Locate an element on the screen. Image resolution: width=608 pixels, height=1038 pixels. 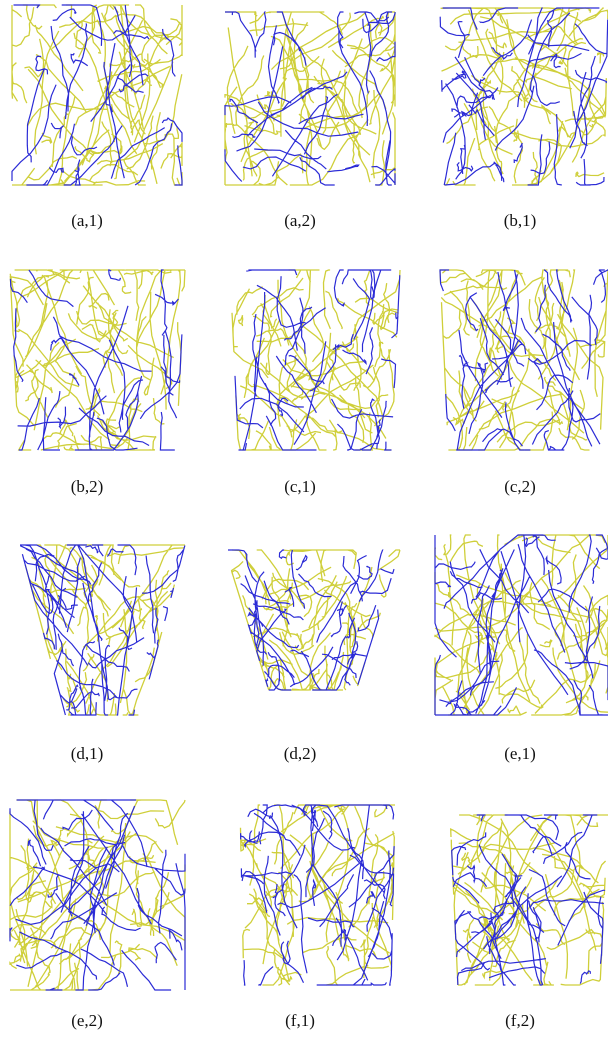
panel-label: (a,1) is located at coordinates (87, 220).